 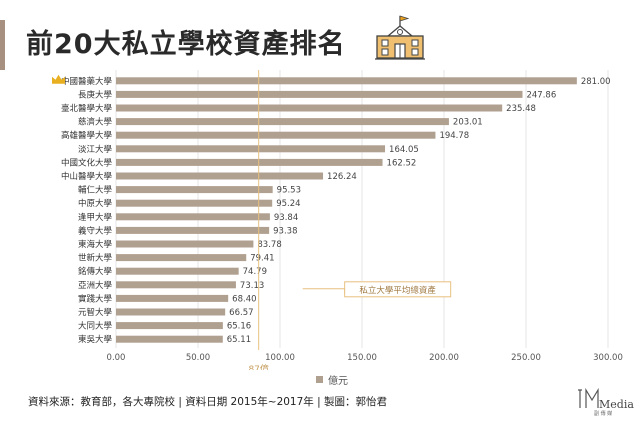 I want to click on data-label: 203.01, so click(x=468, y=123).